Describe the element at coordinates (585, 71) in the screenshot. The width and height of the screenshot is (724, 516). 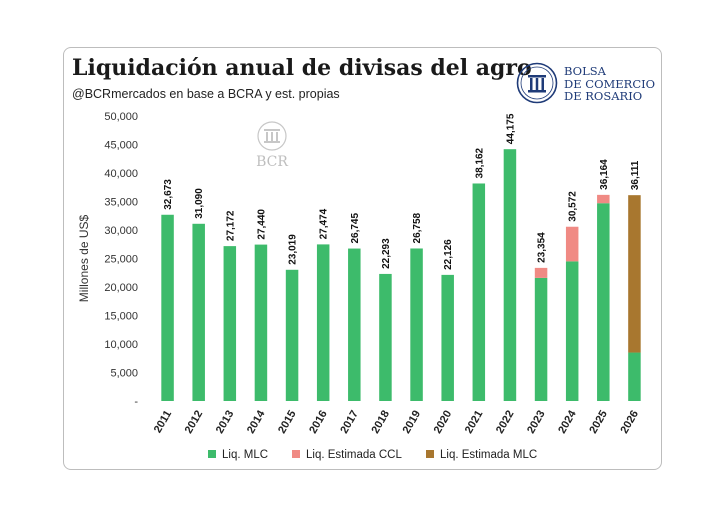
I see `logo-line-1: BOLSA` at that location.